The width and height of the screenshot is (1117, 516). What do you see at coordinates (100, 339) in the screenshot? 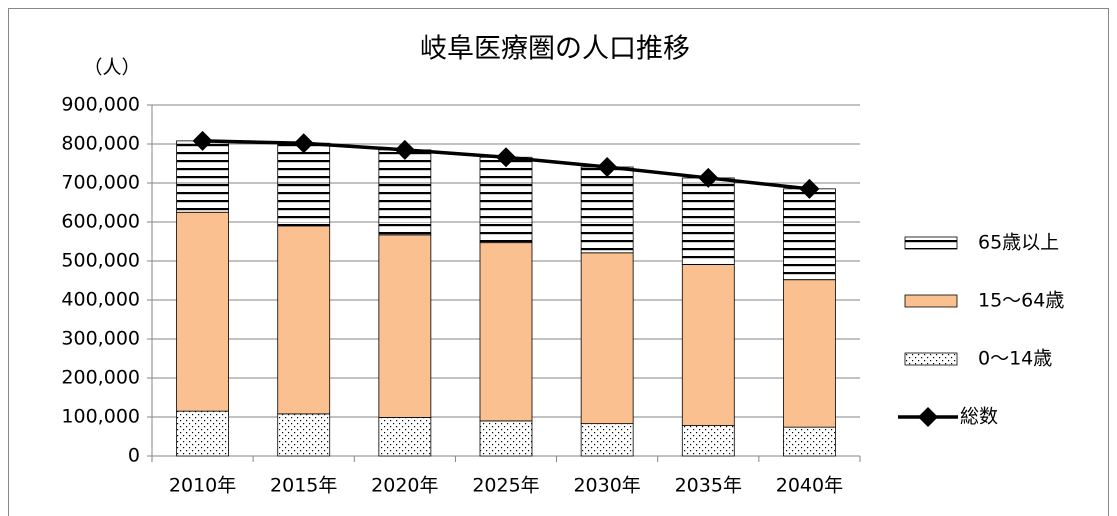
I see `y-tick-label: 300,000` at bounding box center [100, 339].